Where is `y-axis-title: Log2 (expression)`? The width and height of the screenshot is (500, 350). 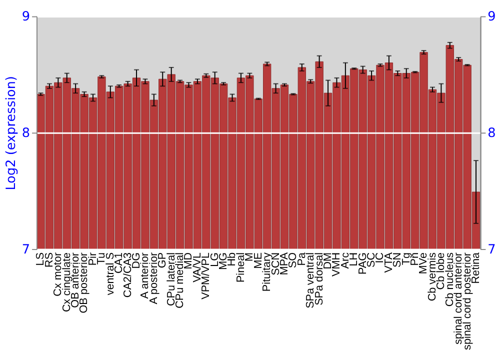 y-axis-title: Log2 (expression) is located at coordinates (12, 133).